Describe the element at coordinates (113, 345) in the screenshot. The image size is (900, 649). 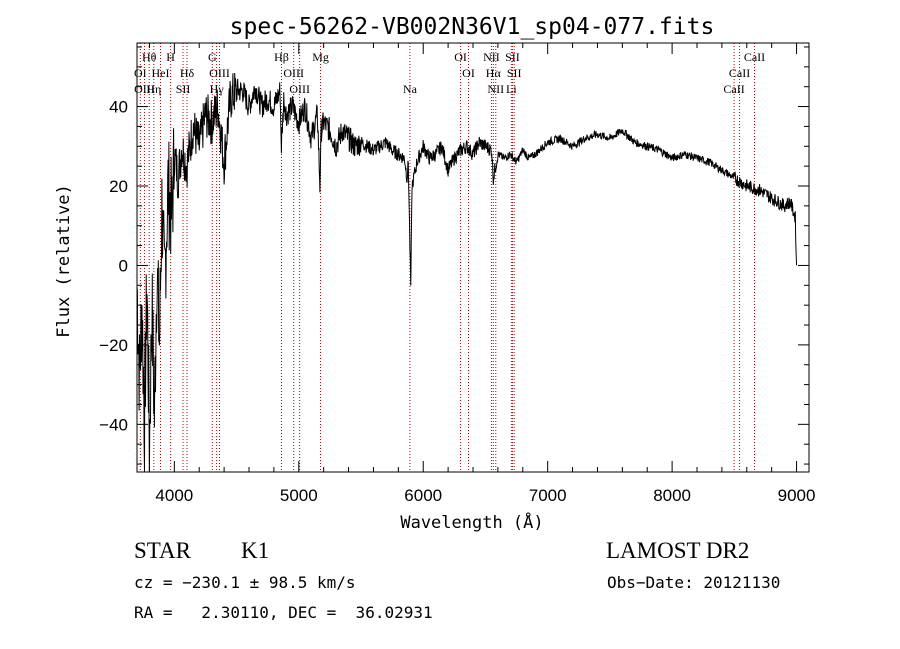
I see `y-tick-label-1: −20` at that location.